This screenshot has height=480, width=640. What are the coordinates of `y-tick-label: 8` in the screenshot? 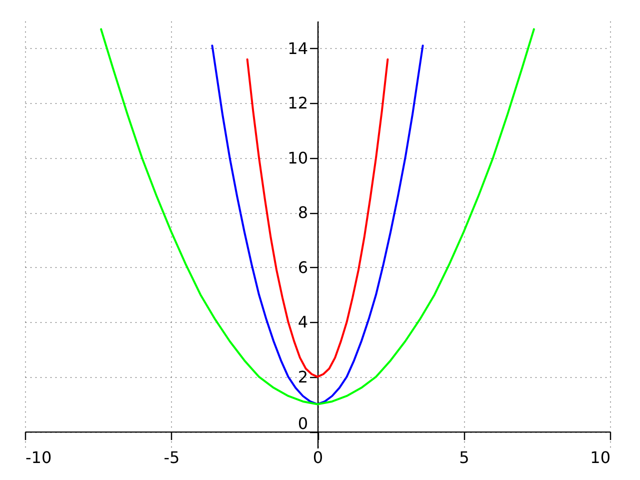 It's located at (303, 212).